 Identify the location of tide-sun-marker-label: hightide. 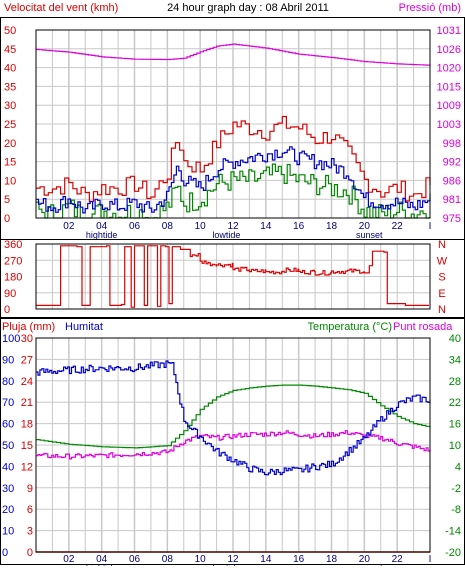
(102, 235).